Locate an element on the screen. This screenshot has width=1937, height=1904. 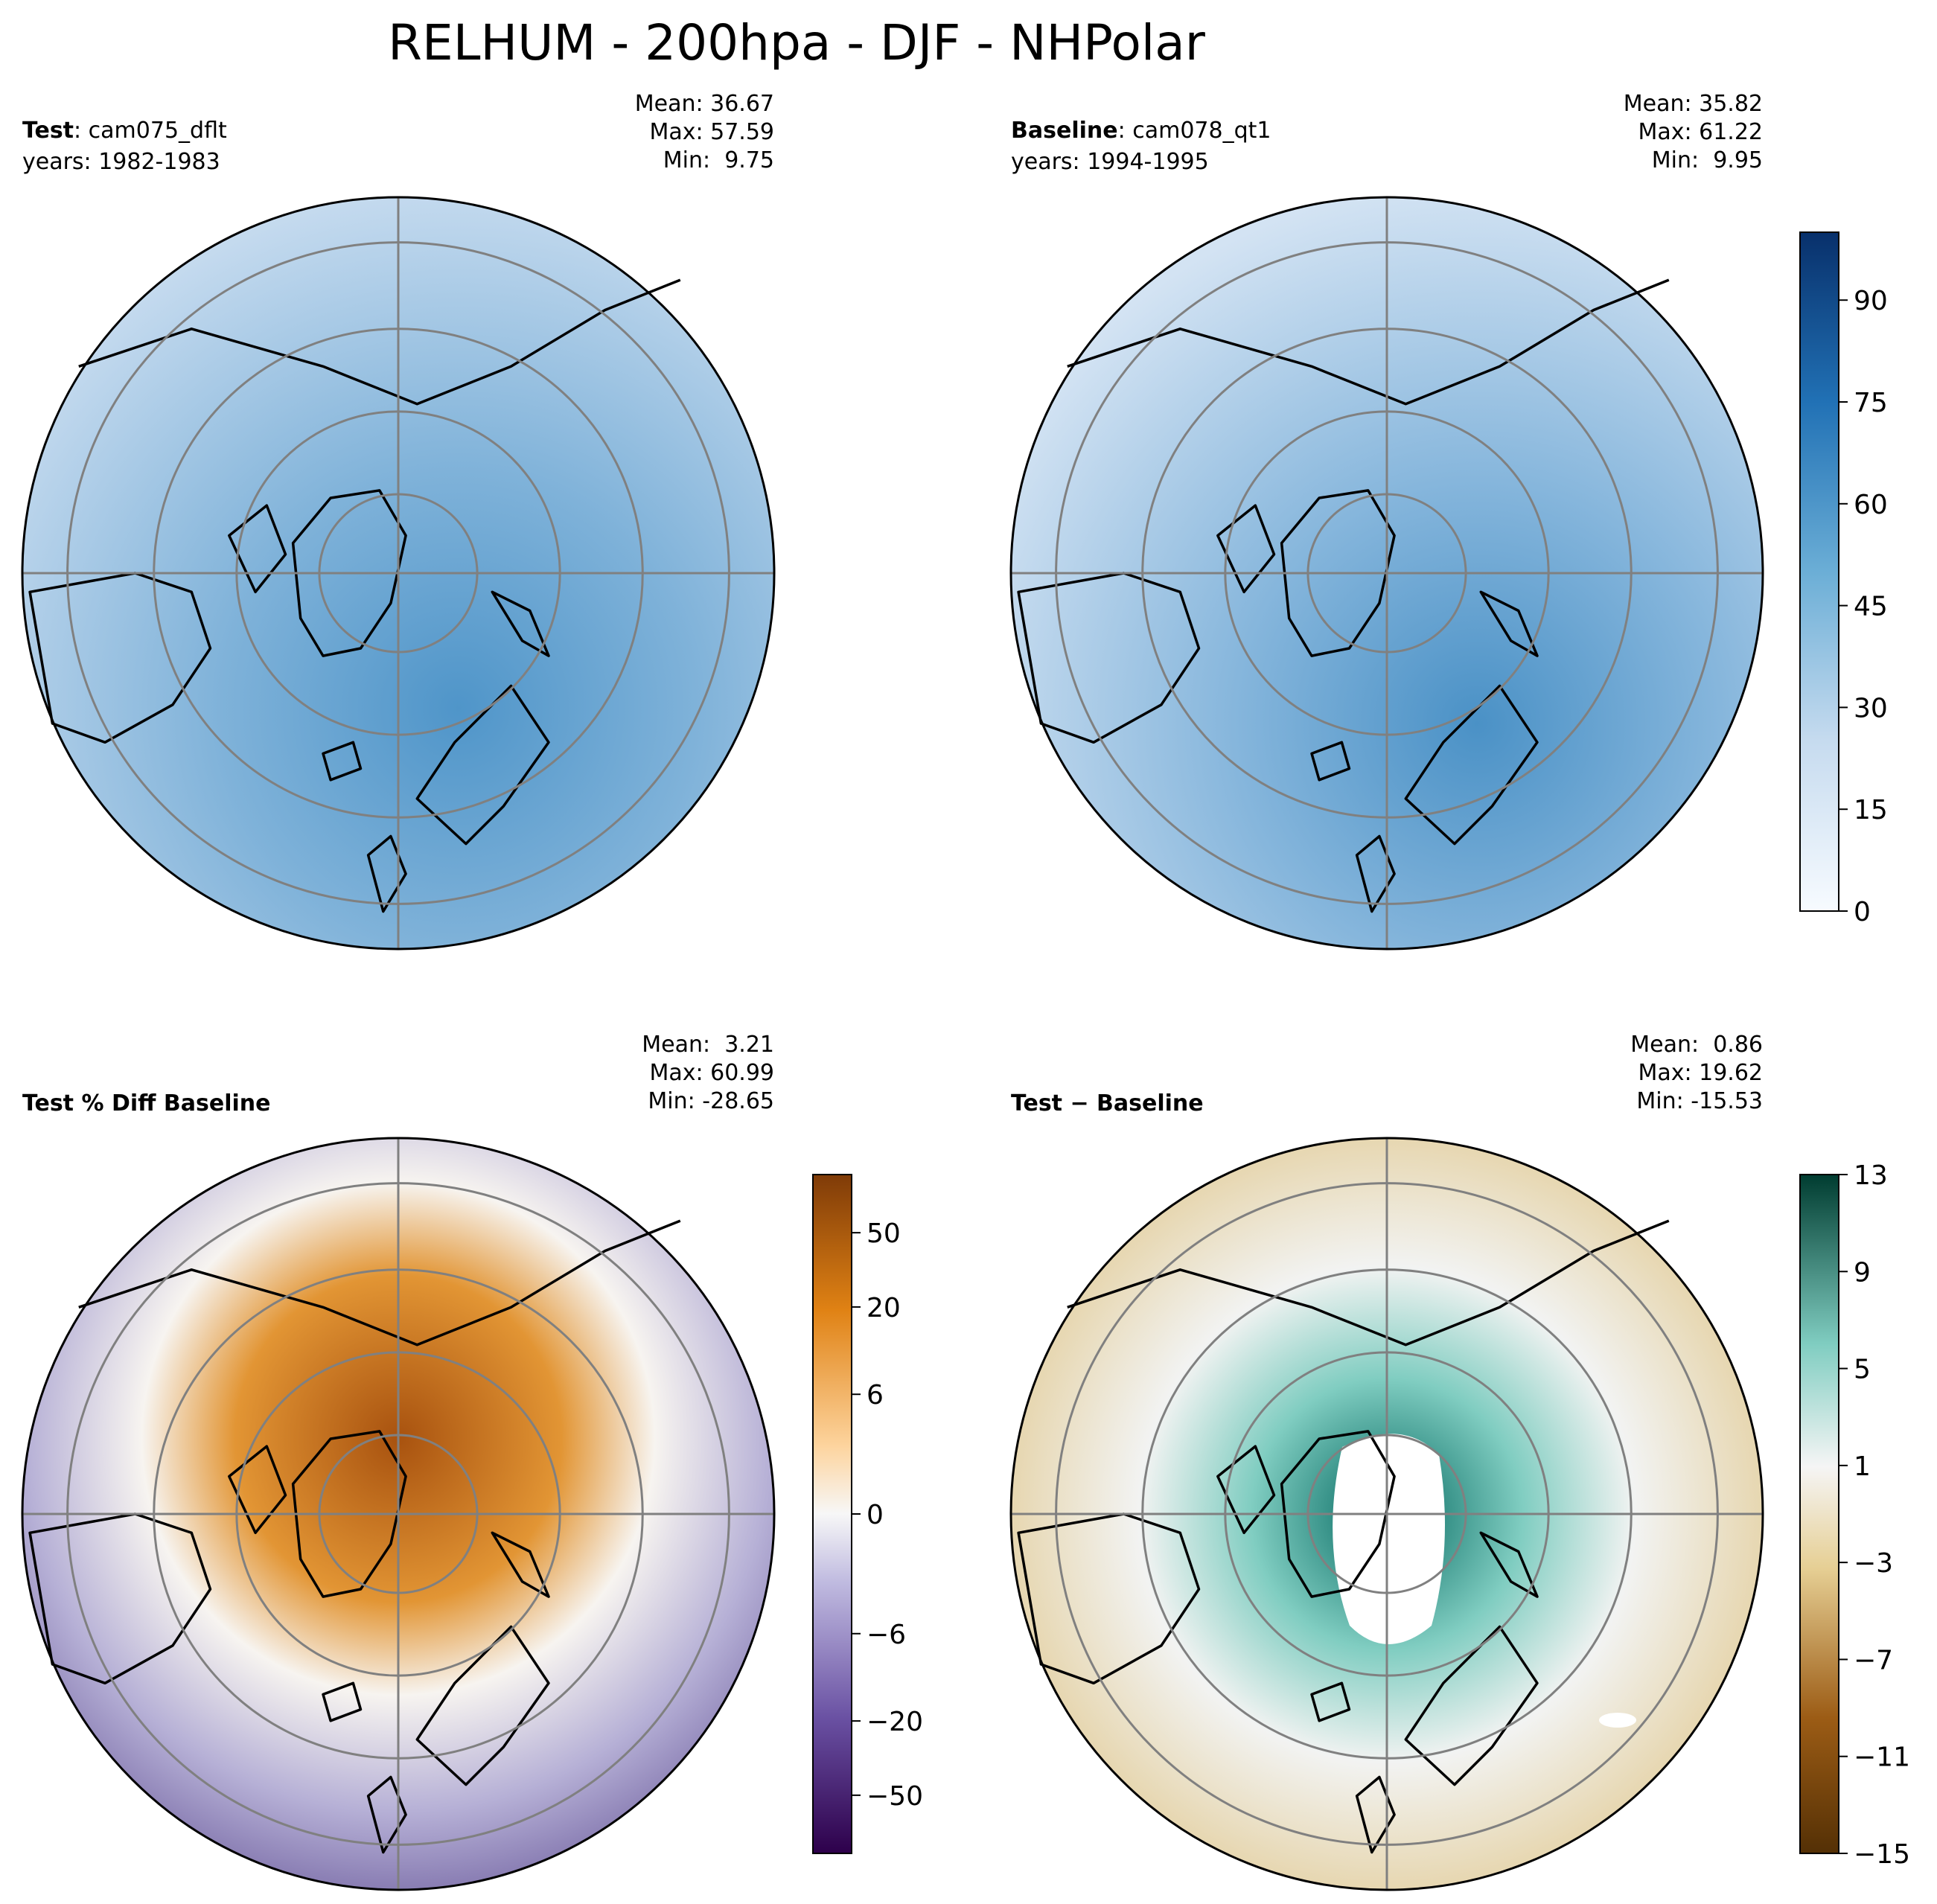
colorbar-tick-label: 20 is located at coordinates (884, 1308).